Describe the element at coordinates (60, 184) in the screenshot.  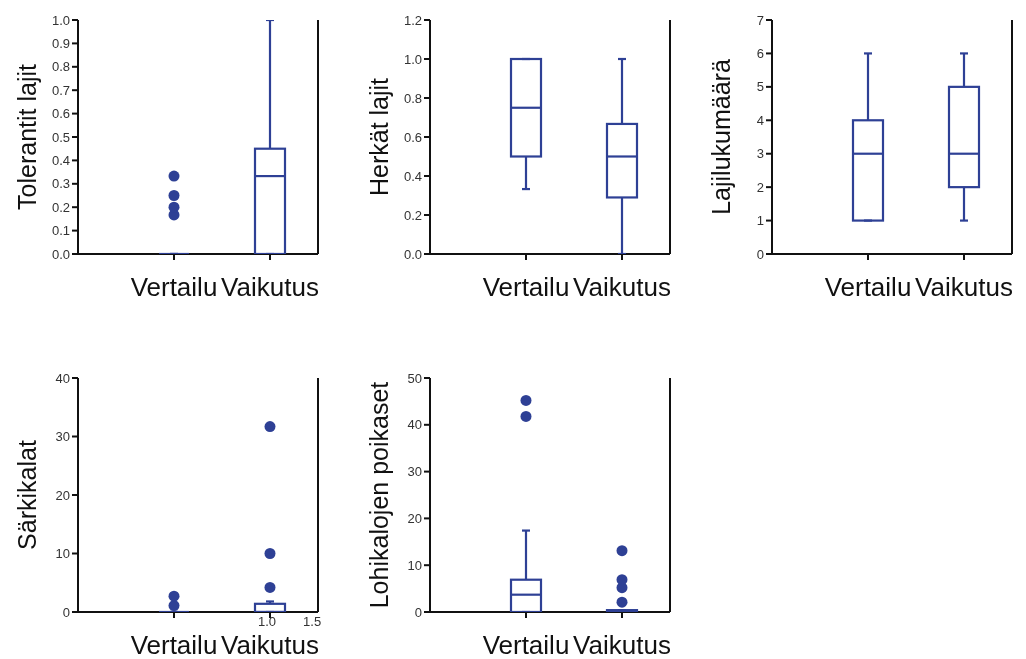
I see `y-tick-label: 0.3` at that location.